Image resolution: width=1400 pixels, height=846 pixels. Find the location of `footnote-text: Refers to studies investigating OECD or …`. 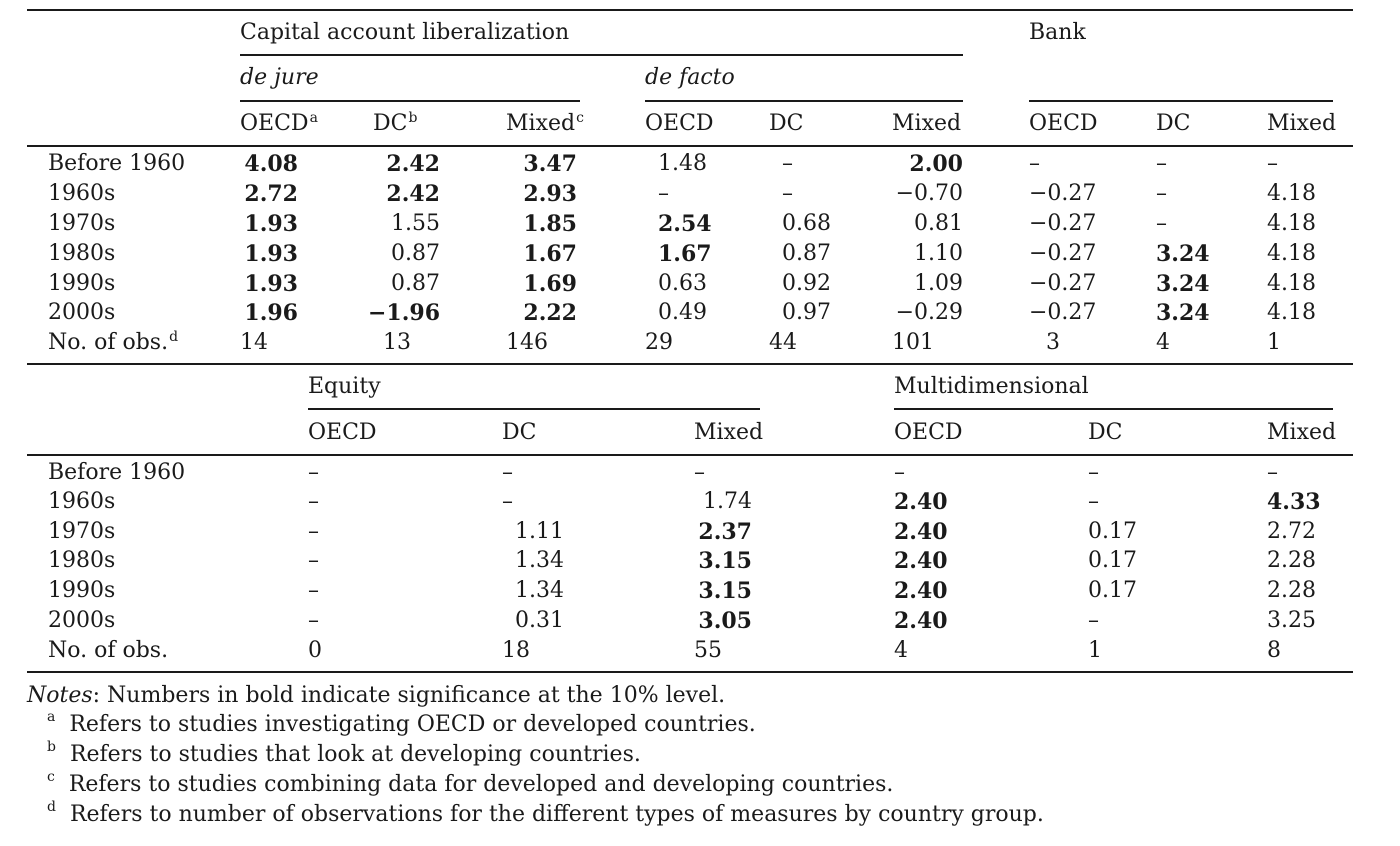

footnote-text: Refers to studies investigating OECD or … is located at coordinates (405, 724).